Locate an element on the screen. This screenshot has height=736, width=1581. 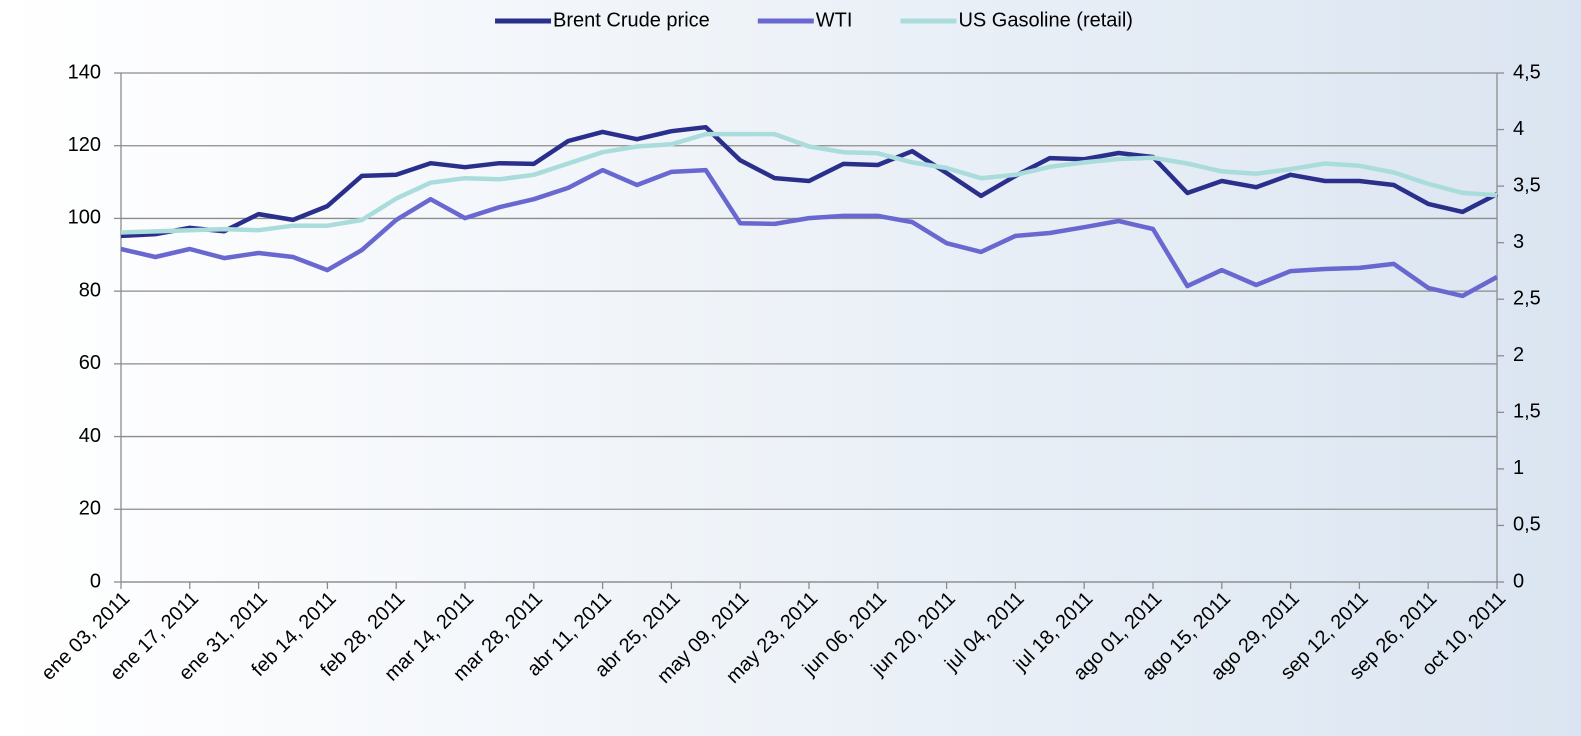
y2-tick-label: 0,5 is located at coordinates (1527, 525).